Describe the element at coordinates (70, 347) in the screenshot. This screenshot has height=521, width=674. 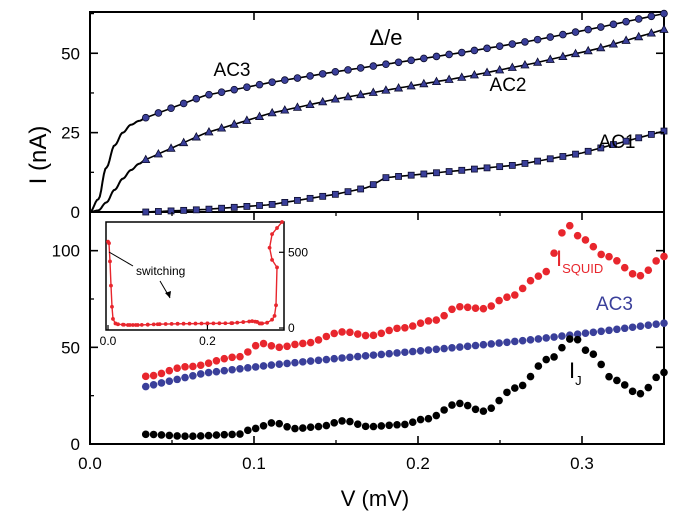
I see `bottom-y-tick-label: 50` at that location.